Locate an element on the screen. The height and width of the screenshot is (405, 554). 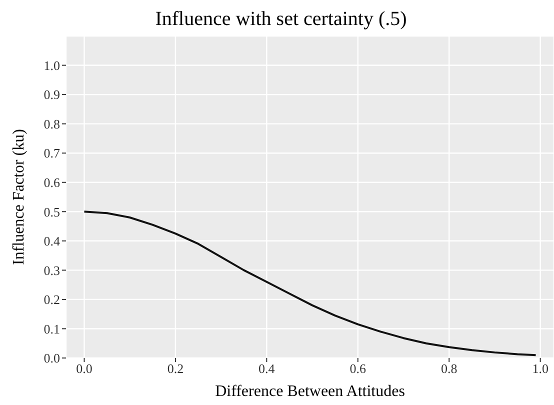
x-tick-label: 0.4 is located at coordinates (267, 368).